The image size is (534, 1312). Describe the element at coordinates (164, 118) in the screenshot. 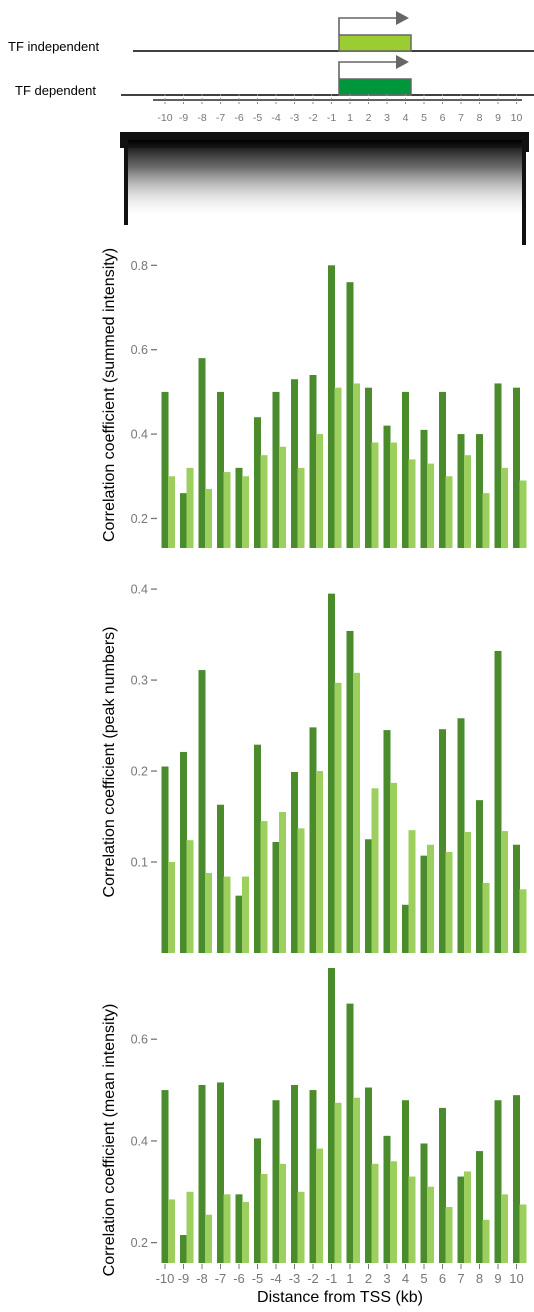

I see `ruler-tick-label: -10` at that location.